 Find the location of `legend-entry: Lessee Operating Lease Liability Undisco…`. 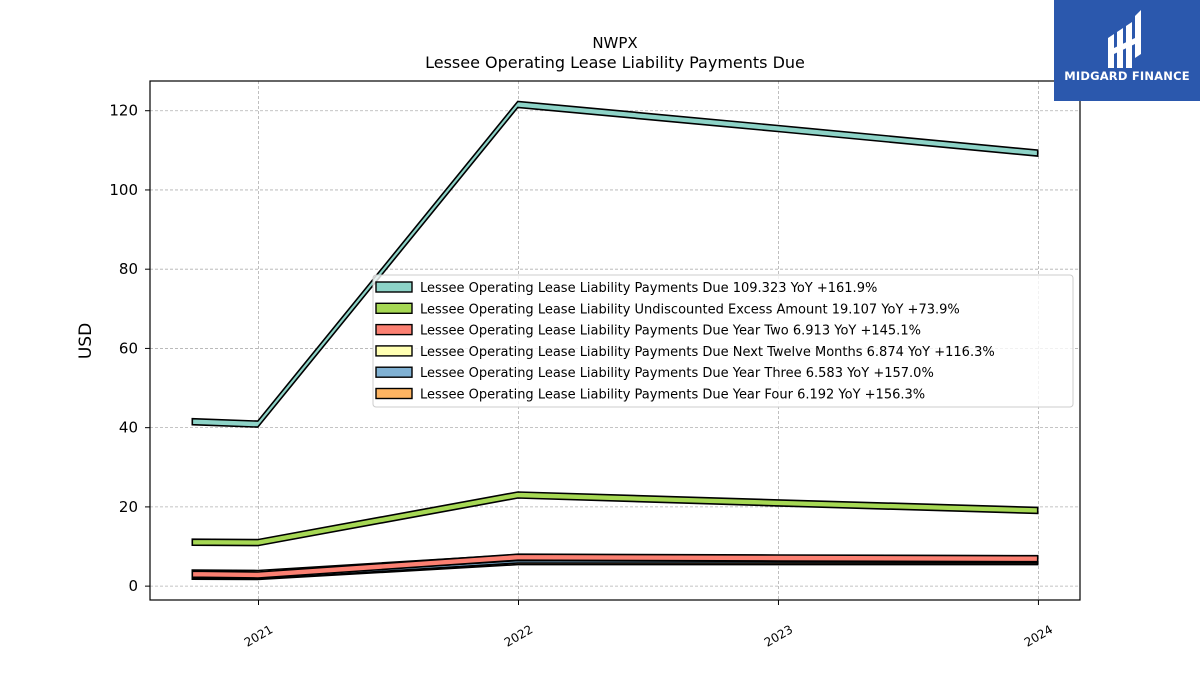

legend-entry: Lessee Operating Lease Liability Undisco… is located at coordinates (690, 309).